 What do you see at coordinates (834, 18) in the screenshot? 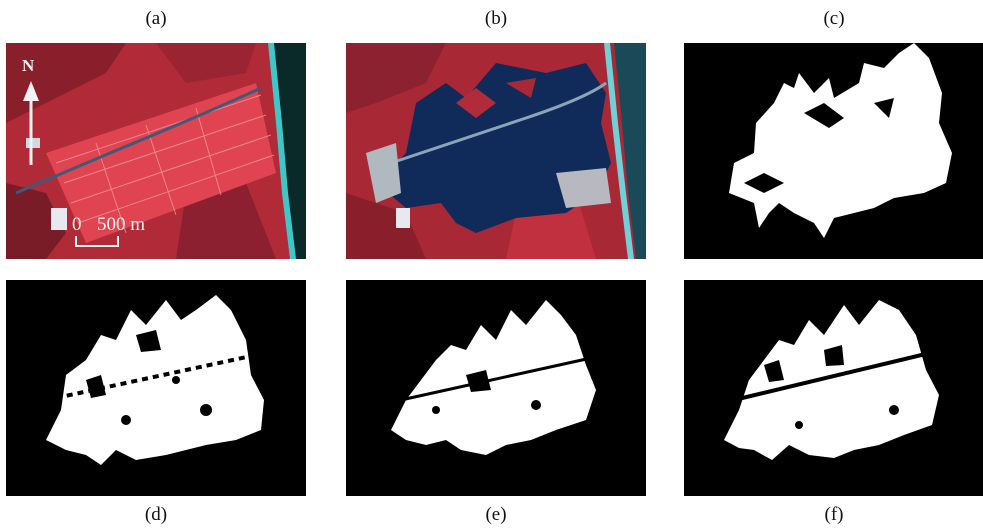
I see `panel-label-c: (c)` at bounding box center [834, 18].